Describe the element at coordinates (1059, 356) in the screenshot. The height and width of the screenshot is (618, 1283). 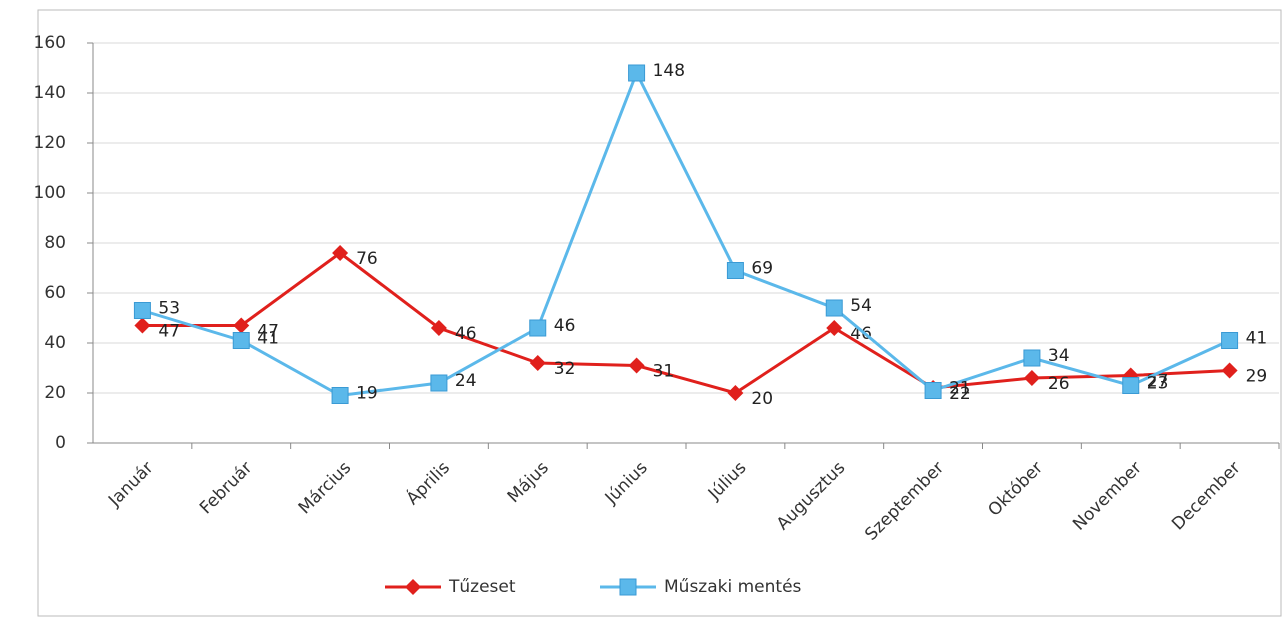
I see `data-label: 34` at that location.